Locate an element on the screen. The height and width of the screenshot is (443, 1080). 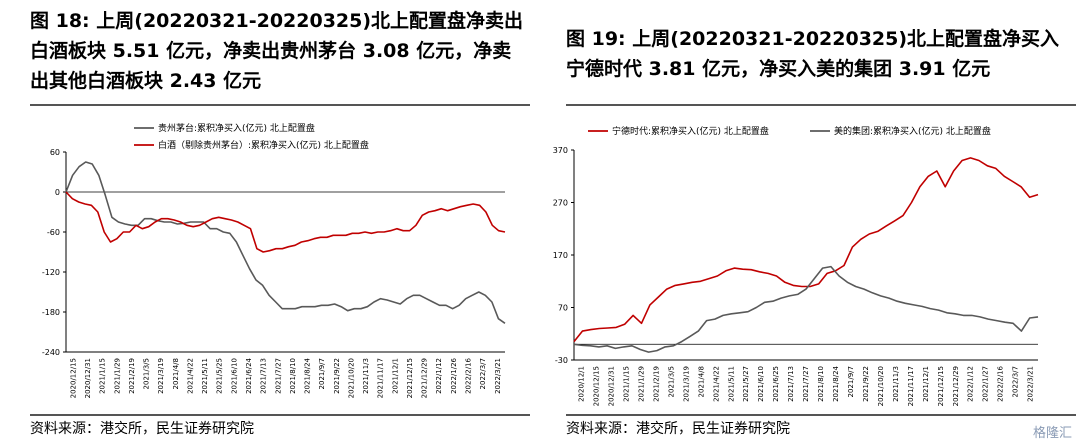
legend-label: 贵州茅台:累积净买入(亿元) 北上配置盘 is located at coordinates (236, 128).